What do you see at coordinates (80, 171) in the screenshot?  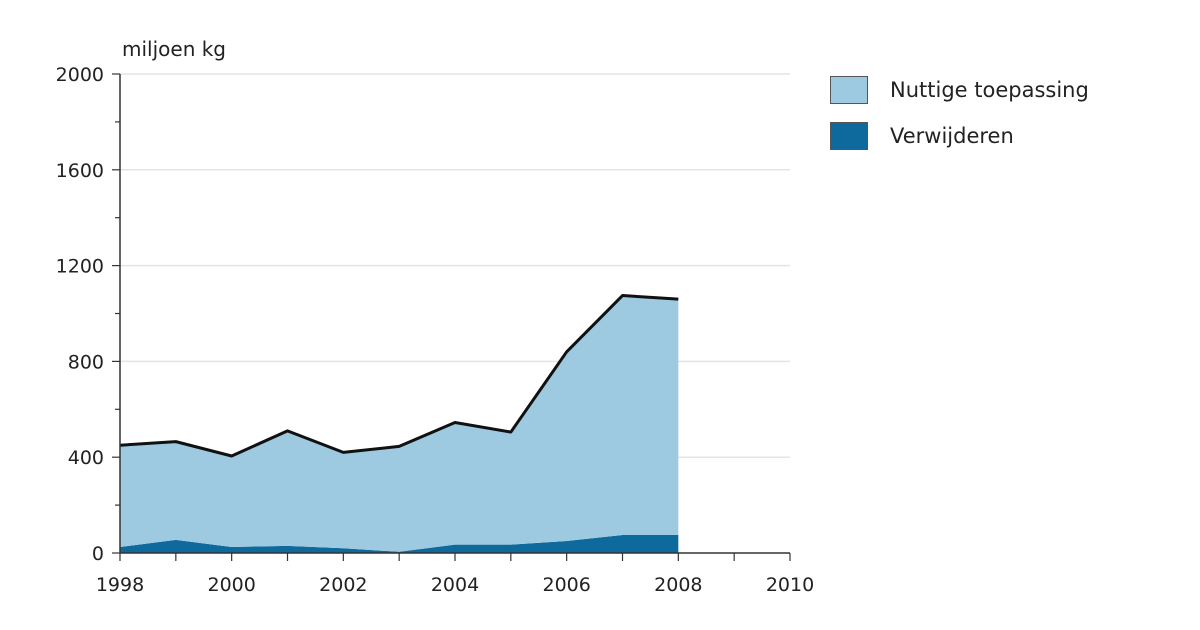 I see `y-tick-label: 1600` at bounding box center [80, 171].